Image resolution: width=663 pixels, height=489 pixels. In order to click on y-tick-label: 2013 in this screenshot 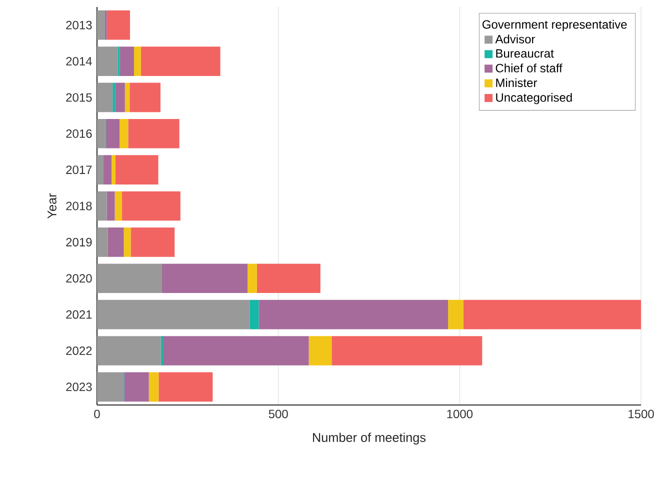, I will do `click(79, 25)`.